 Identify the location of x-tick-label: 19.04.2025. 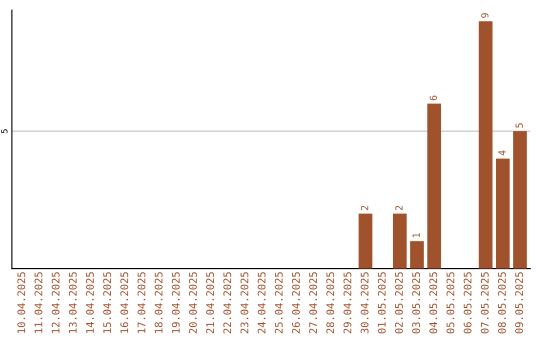
(176, 302).